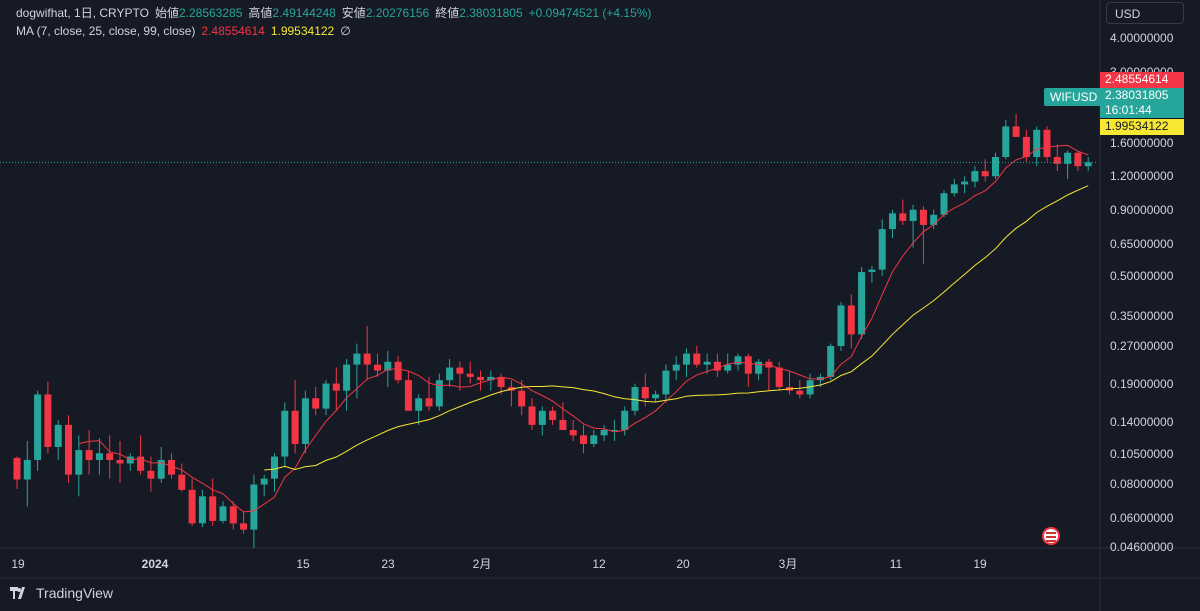 Image resolution: width=1200 pixels, height=611 pixels. What do you see at coordinates (166, 13) in the screenshot?
I see `open-label: 始値` at bounding box center [166, 13].